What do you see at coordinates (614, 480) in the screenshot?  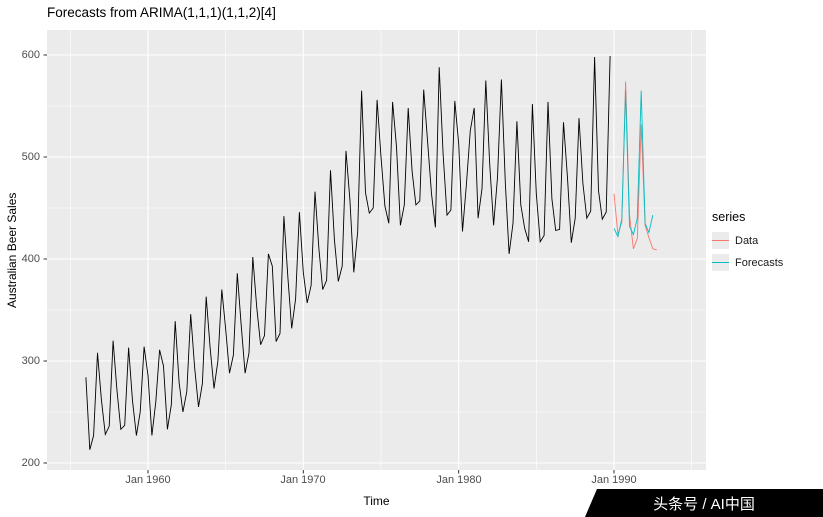 I see `x-tick-label-1990: Jan 1990` at bounding box center [614, 480].